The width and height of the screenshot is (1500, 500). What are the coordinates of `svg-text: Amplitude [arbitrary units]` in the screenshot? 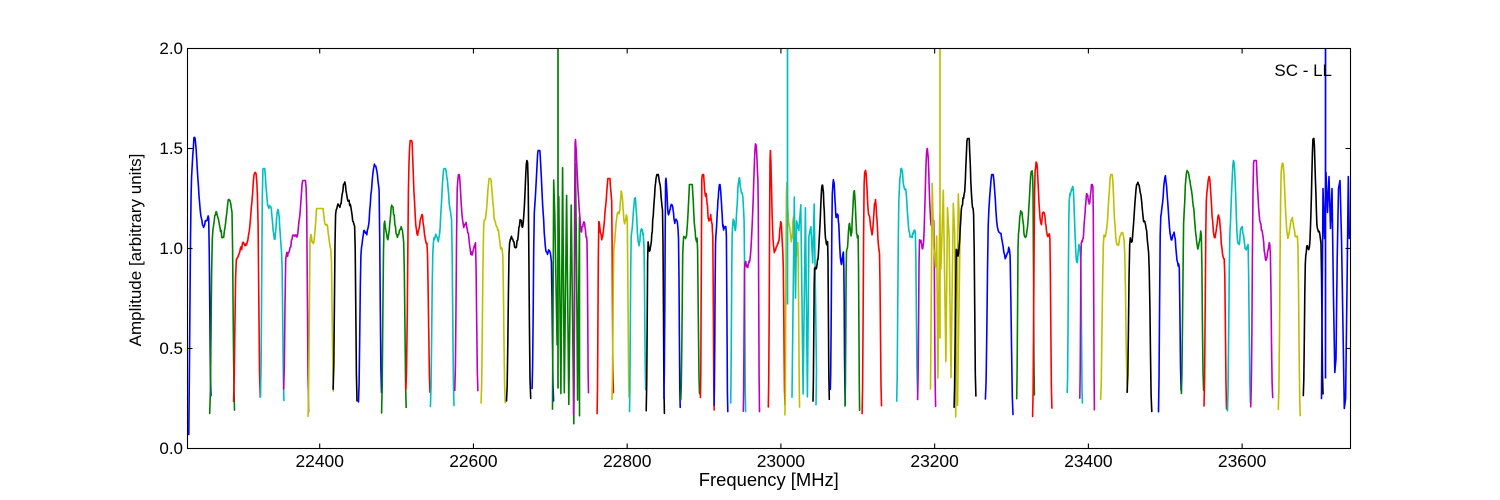 It's located at (135, 250).